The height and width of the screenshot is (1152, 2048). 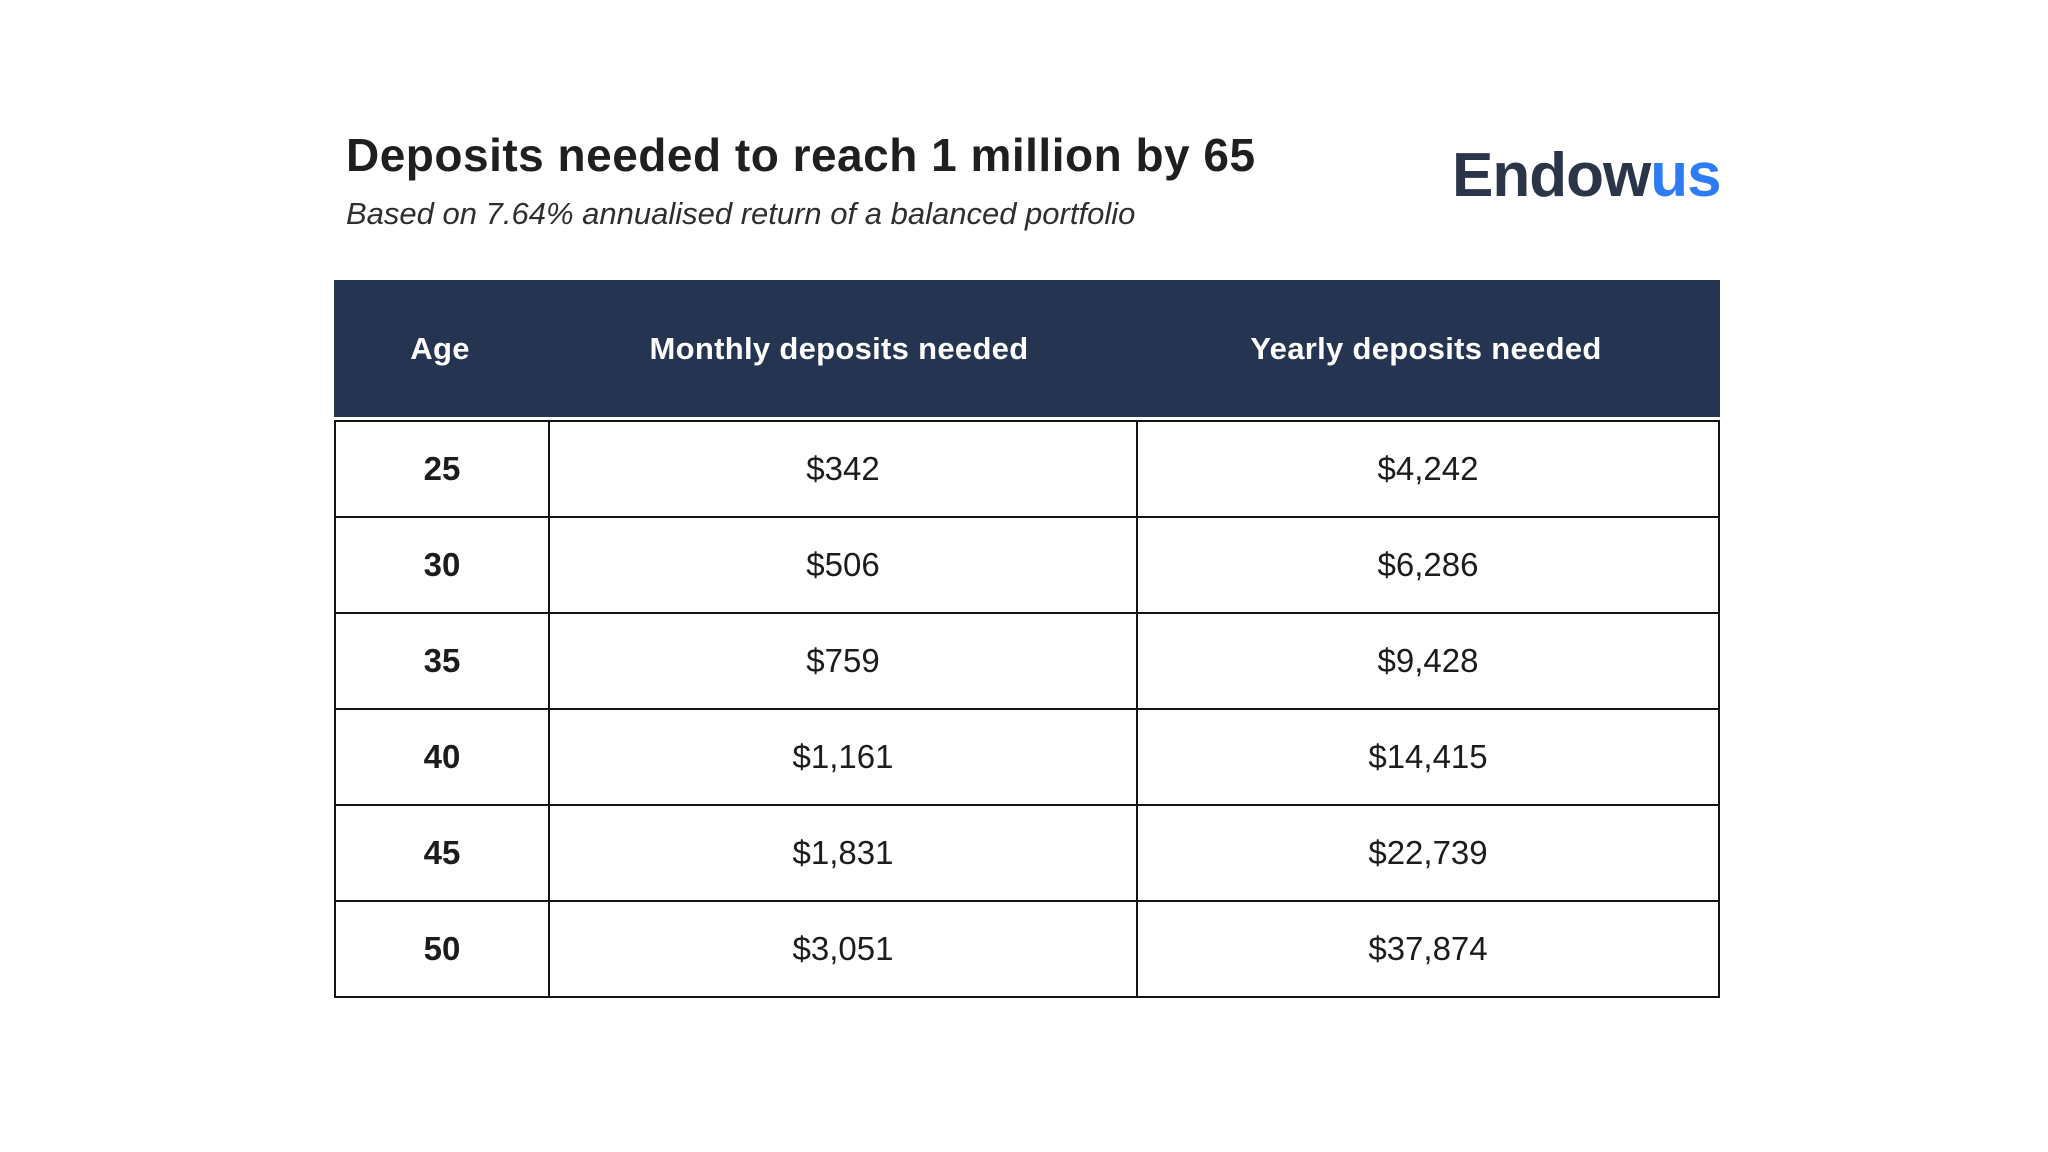 I want to click on cell-yearly: $14,415, so click(x=1428, y=756).